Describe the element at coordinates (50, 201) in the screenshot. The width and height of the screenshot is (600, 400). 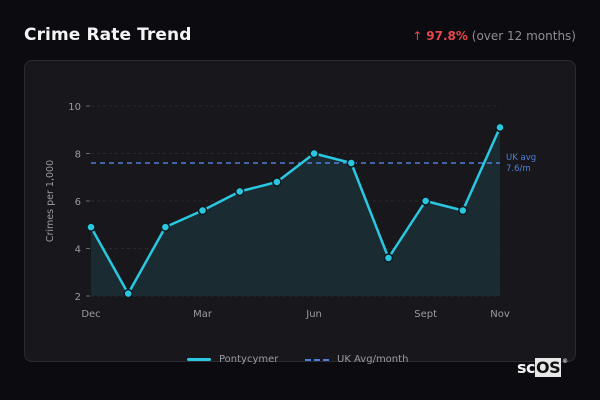
I see `y-axis-label: Crimes per 1,000` at that location.